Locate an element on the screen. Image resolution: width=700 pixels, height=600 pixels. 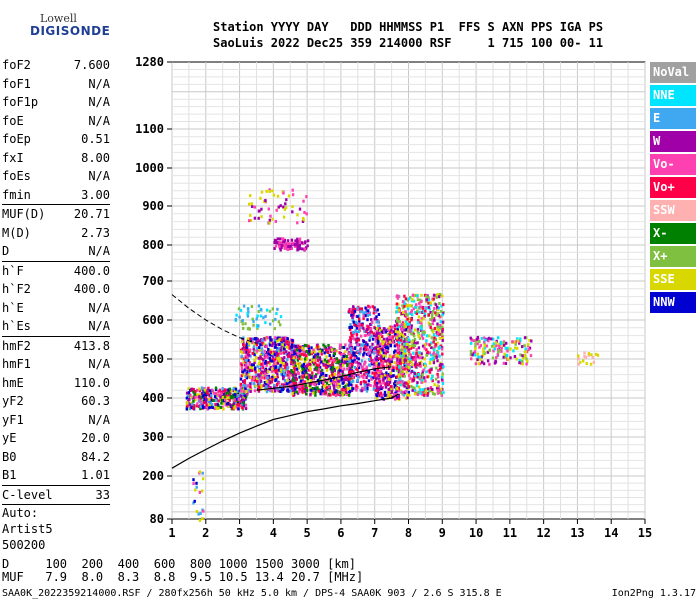
legend-item: NoVal is located at coordinates (673, 72).